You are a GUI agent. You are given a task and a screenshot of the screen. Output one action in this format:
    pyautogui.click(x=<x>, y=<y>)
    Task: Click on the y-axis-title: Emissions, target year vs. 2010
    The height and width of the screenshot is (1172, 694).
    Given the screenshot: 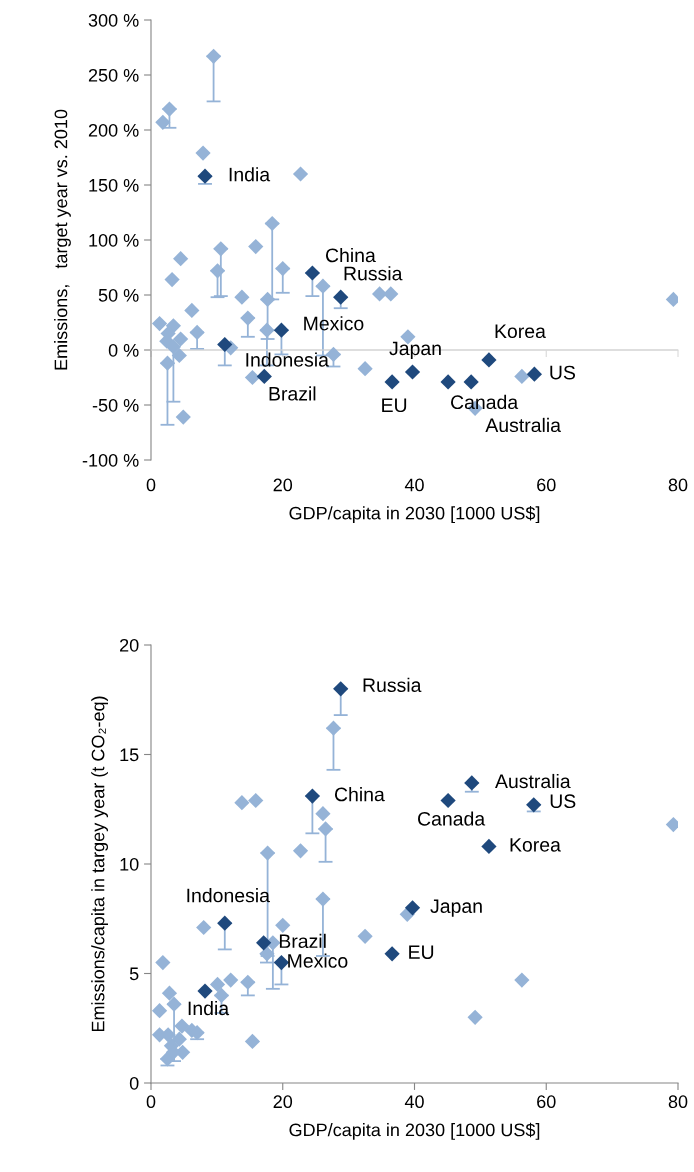 What is the action you would take?
    pyautogui.click(x=62, y=239)
    